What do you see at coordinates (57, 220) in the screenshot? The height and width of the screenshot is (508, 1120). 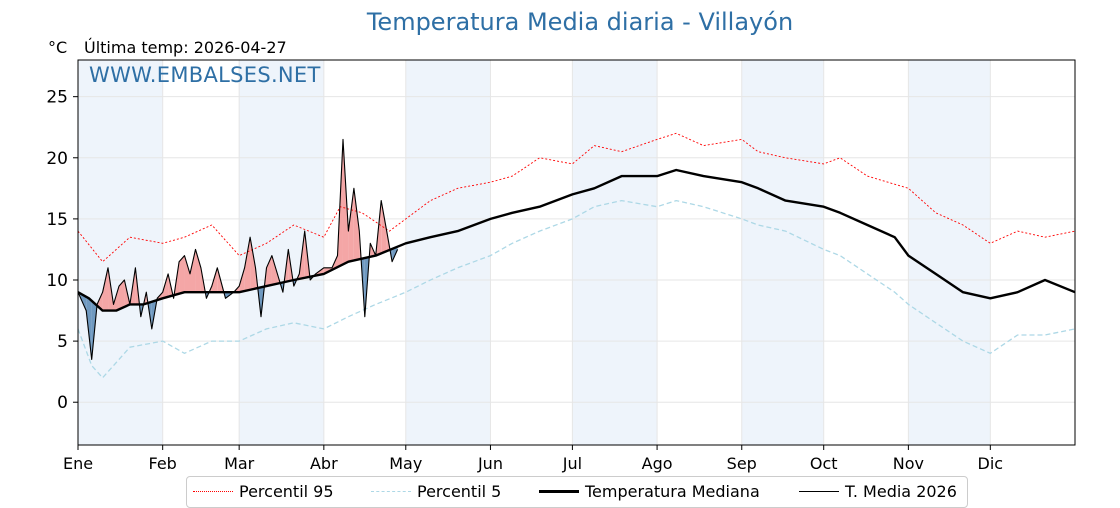 I see `y-tick-label-15: 15` at bounding box center [57, 220].